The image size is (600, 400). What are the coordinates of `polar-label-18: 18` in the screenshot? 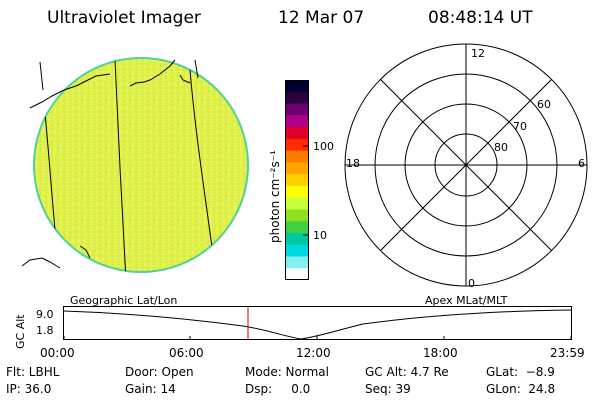 It's located at (353, 163).